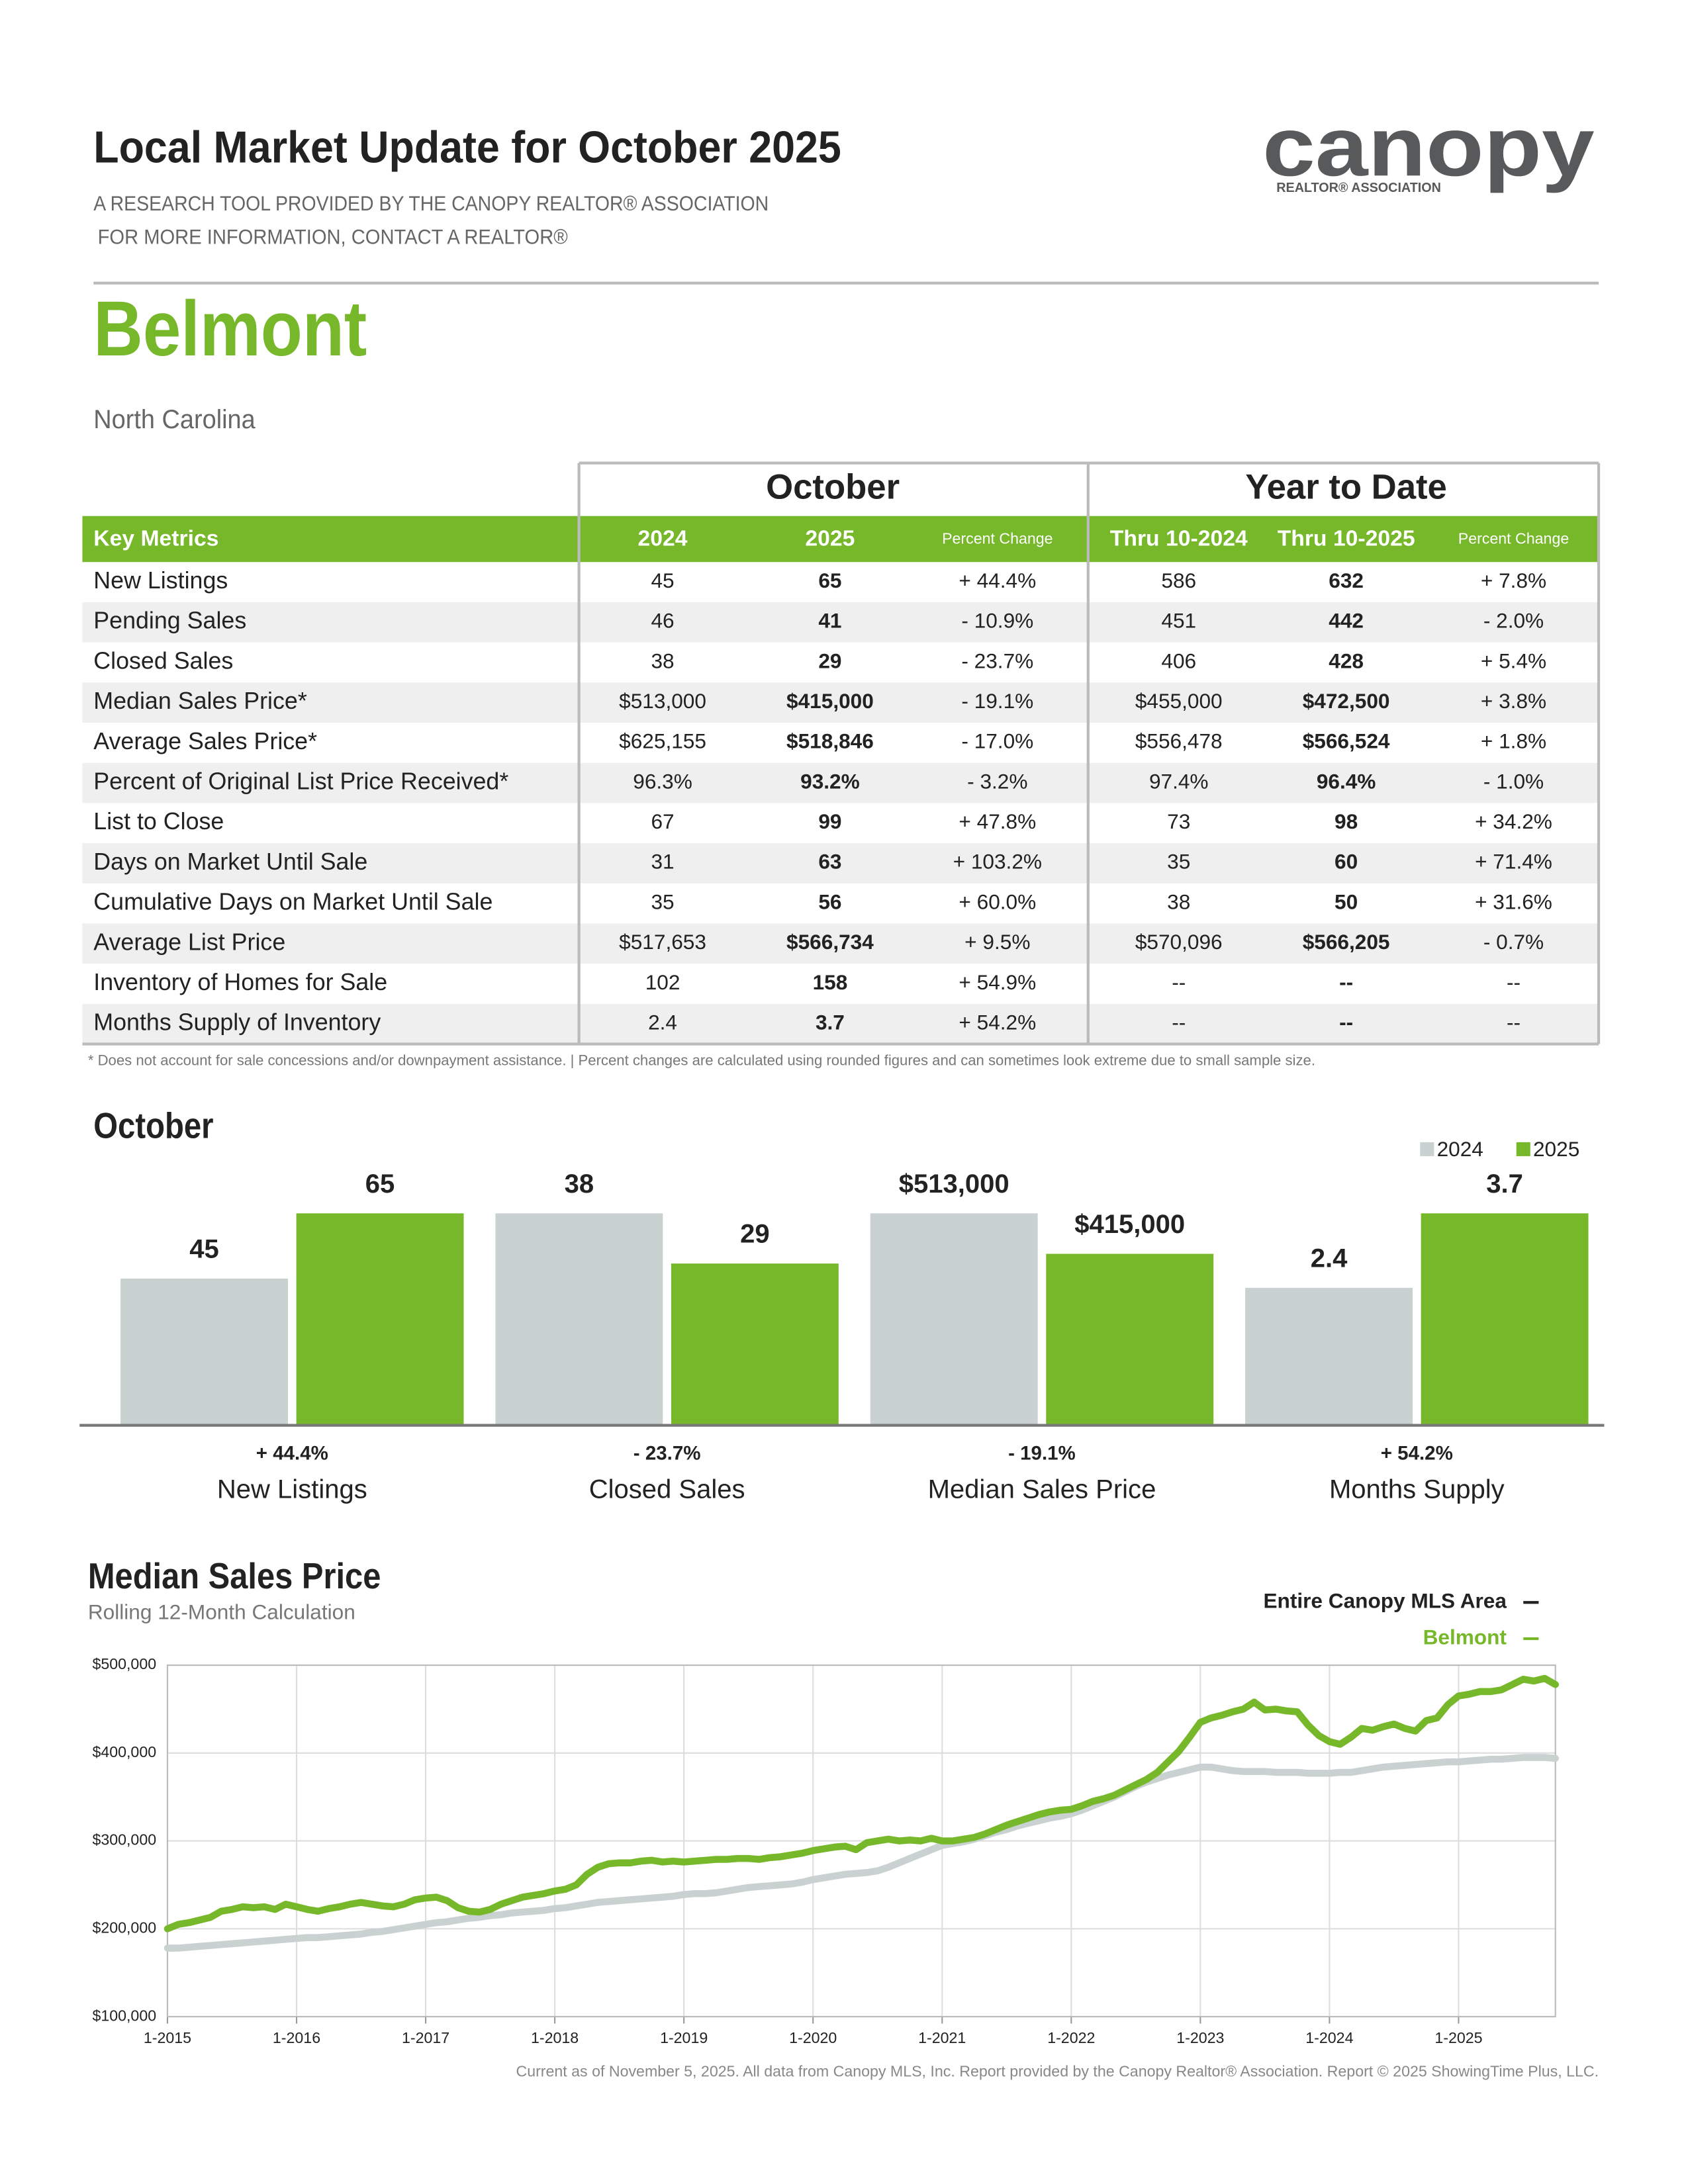 The width and height of the screenshot is (1688, 2184). Describe the element at coordinates (425, 2037) in the screenshot. I see `x-tick-label: 1-2017` at that location.